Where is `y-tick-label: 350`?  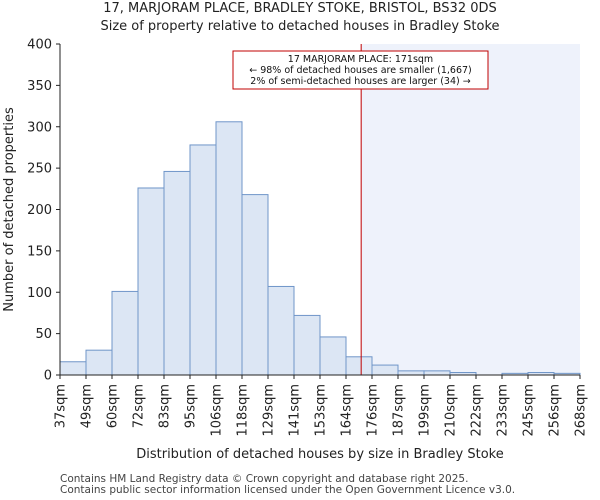
y-tick-label: 350 is located at coordinates (39, 86).